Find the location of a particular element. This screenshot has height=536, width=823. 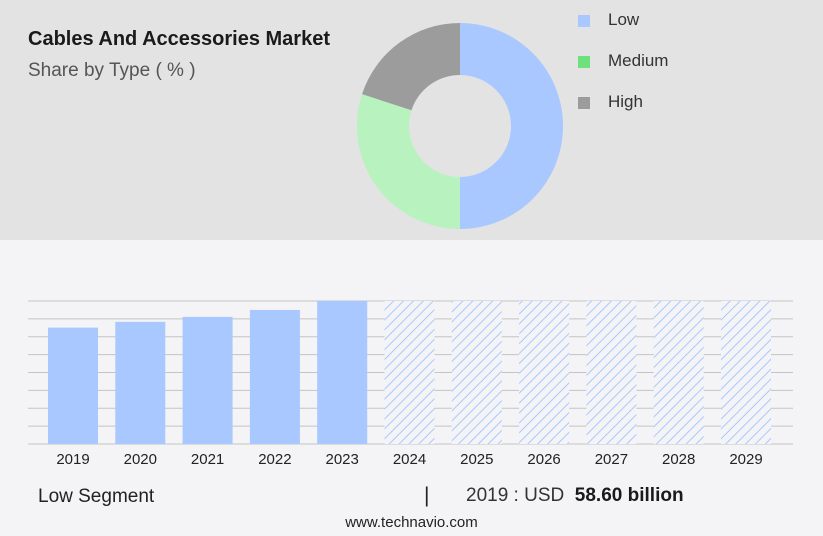

segment-label: Low Segment is located at coordinates (96, 496).